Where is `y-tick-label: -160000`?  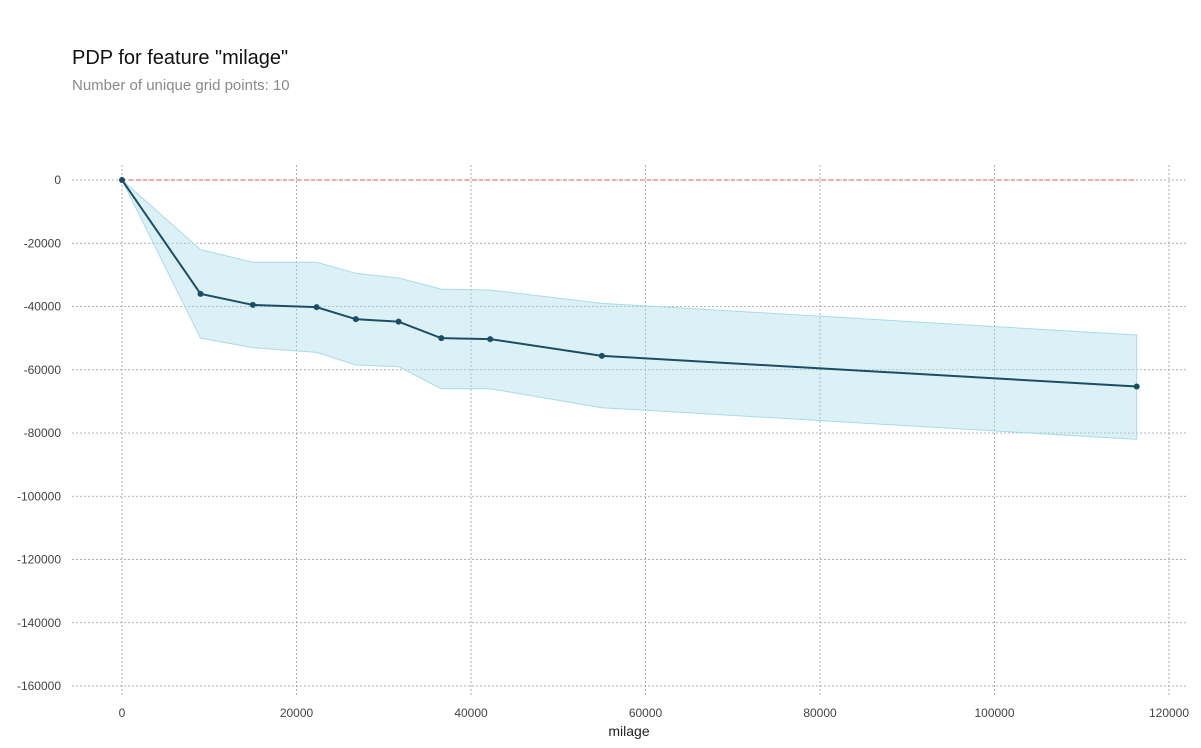 y-tick-label: -160000 is located at coordinates (39, 686).